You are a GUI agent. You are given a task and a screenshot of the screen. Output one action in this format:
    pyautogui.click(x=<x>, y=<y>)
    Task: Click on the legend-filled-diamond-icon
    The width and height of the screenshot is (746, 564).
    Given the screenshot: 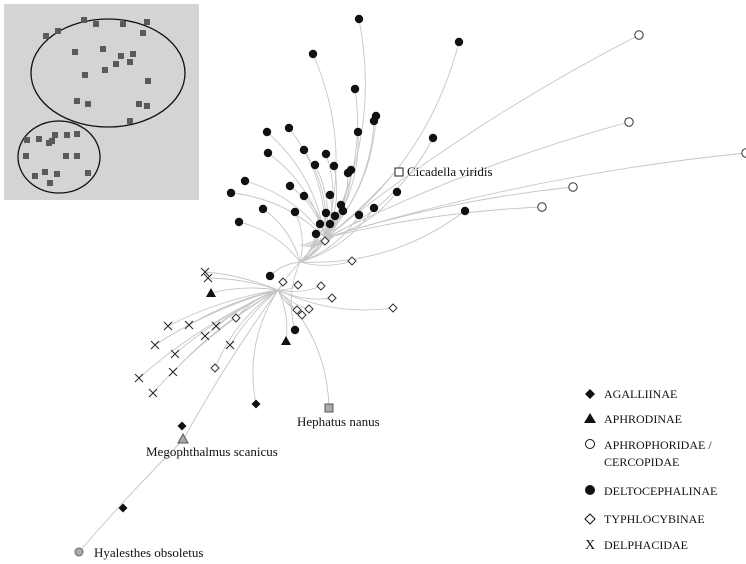 What is the action you would take?
    pyautogui.click(x=590, y=394)
    